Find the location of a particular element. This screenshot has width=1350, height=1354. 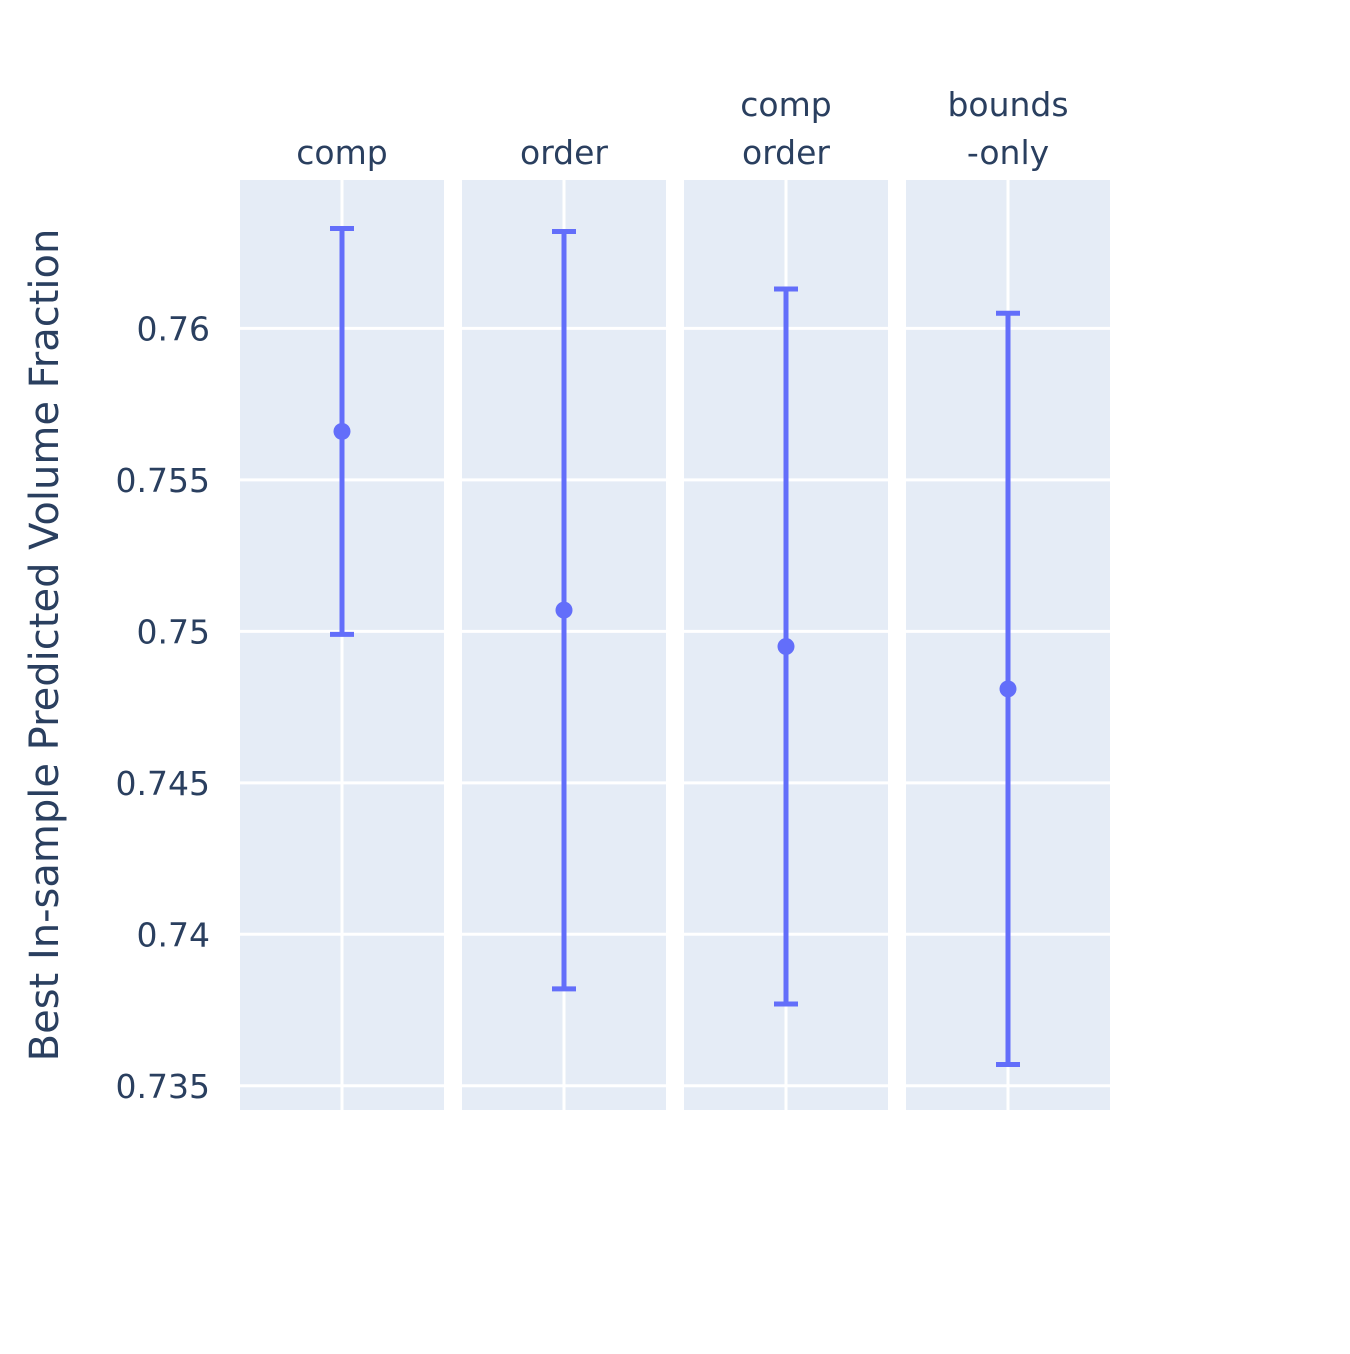

y-tick-label: 0.735 is located at coordinates (163, 1086).